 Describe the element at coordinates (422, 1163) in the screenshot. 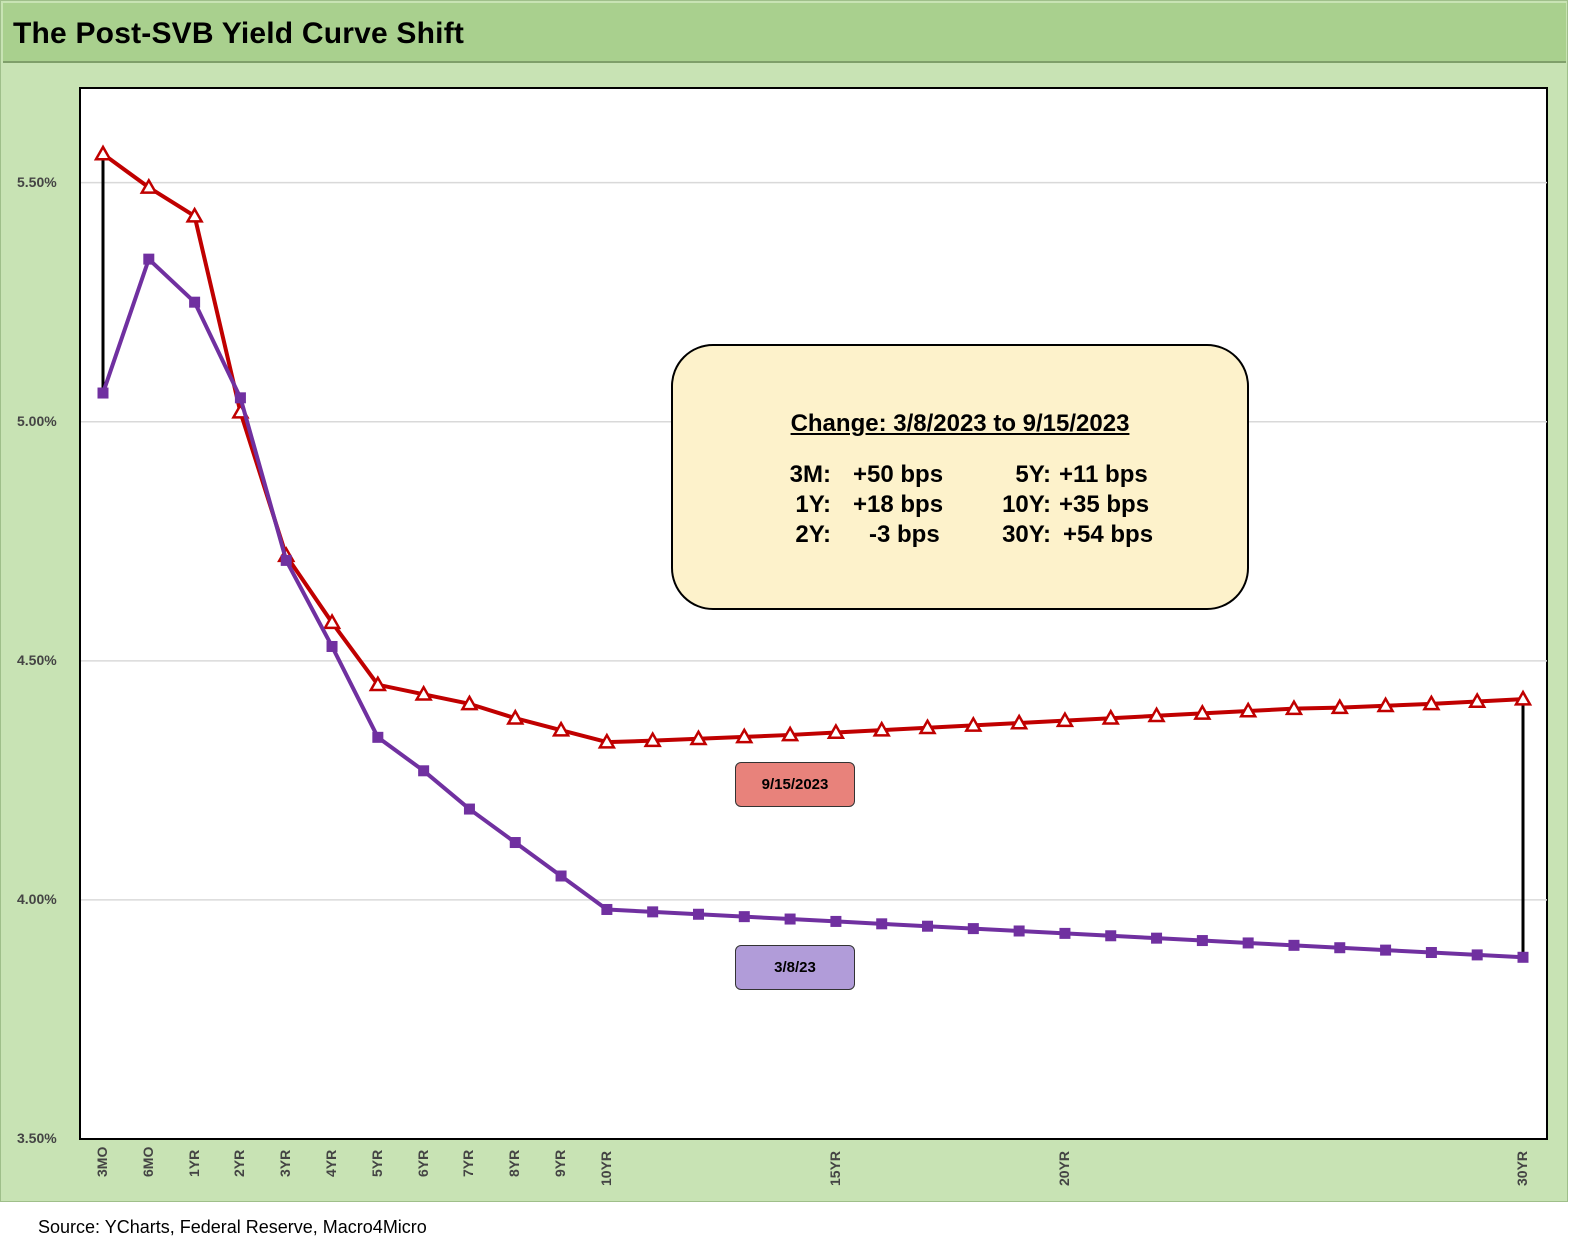

I see `x-tick-label: 6YR` at that location.